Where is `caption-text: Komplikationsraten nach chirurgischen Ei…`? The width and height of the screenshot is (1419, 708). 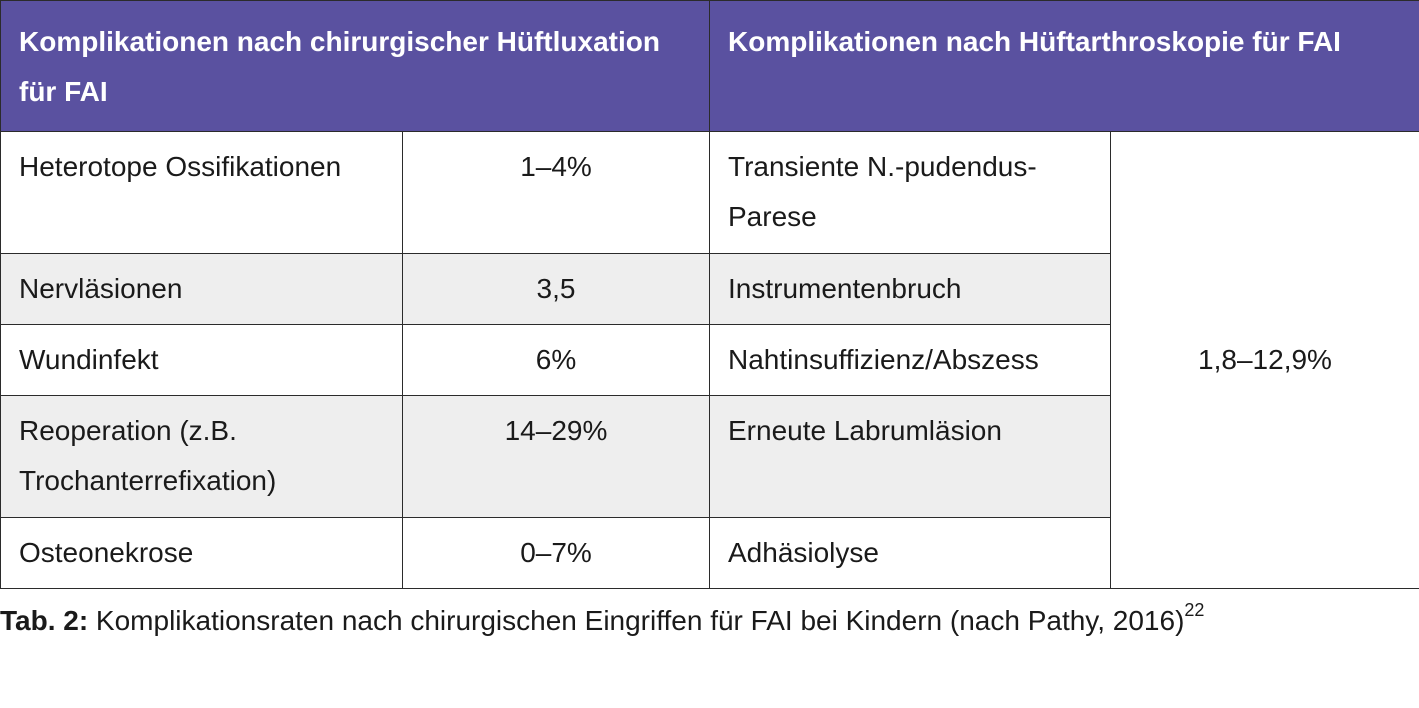 caption-text: Komplikationsraten nach chirurgischen Ei… is located at coordinates (636, 620).